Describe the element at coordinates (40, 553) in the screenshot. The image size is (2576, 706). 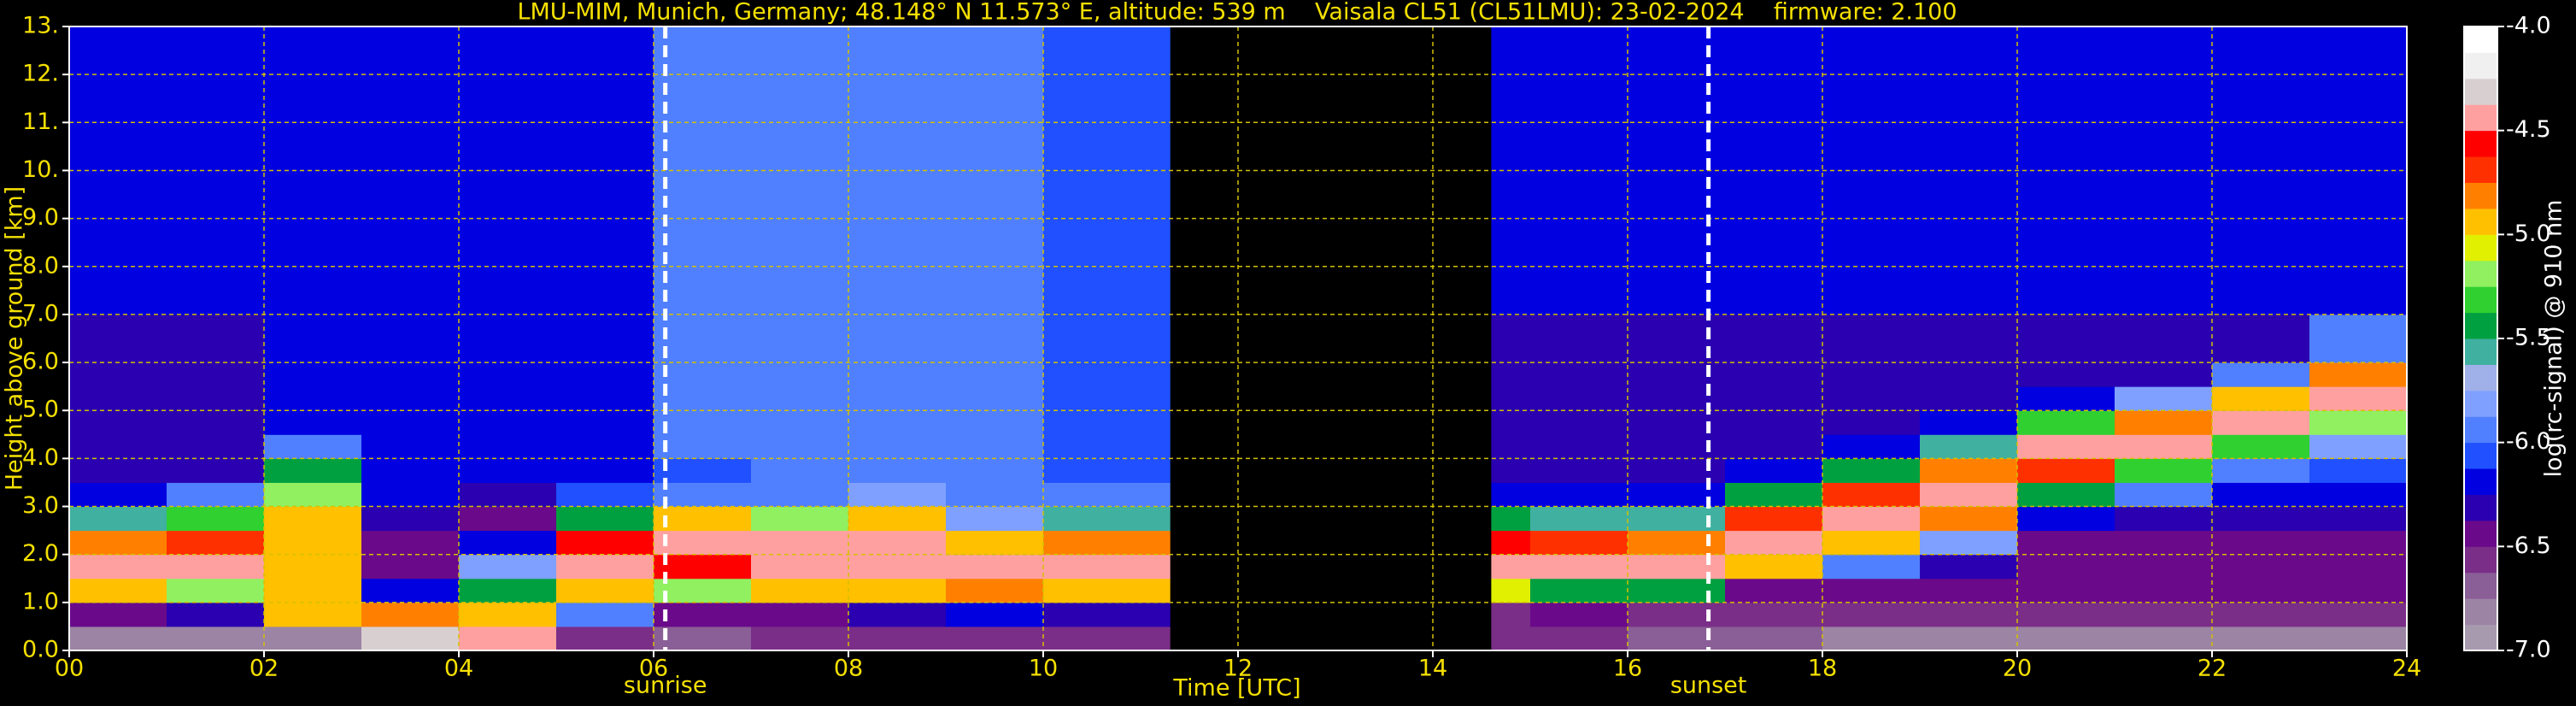
I see `y-tick-label: 2.0` at that location.